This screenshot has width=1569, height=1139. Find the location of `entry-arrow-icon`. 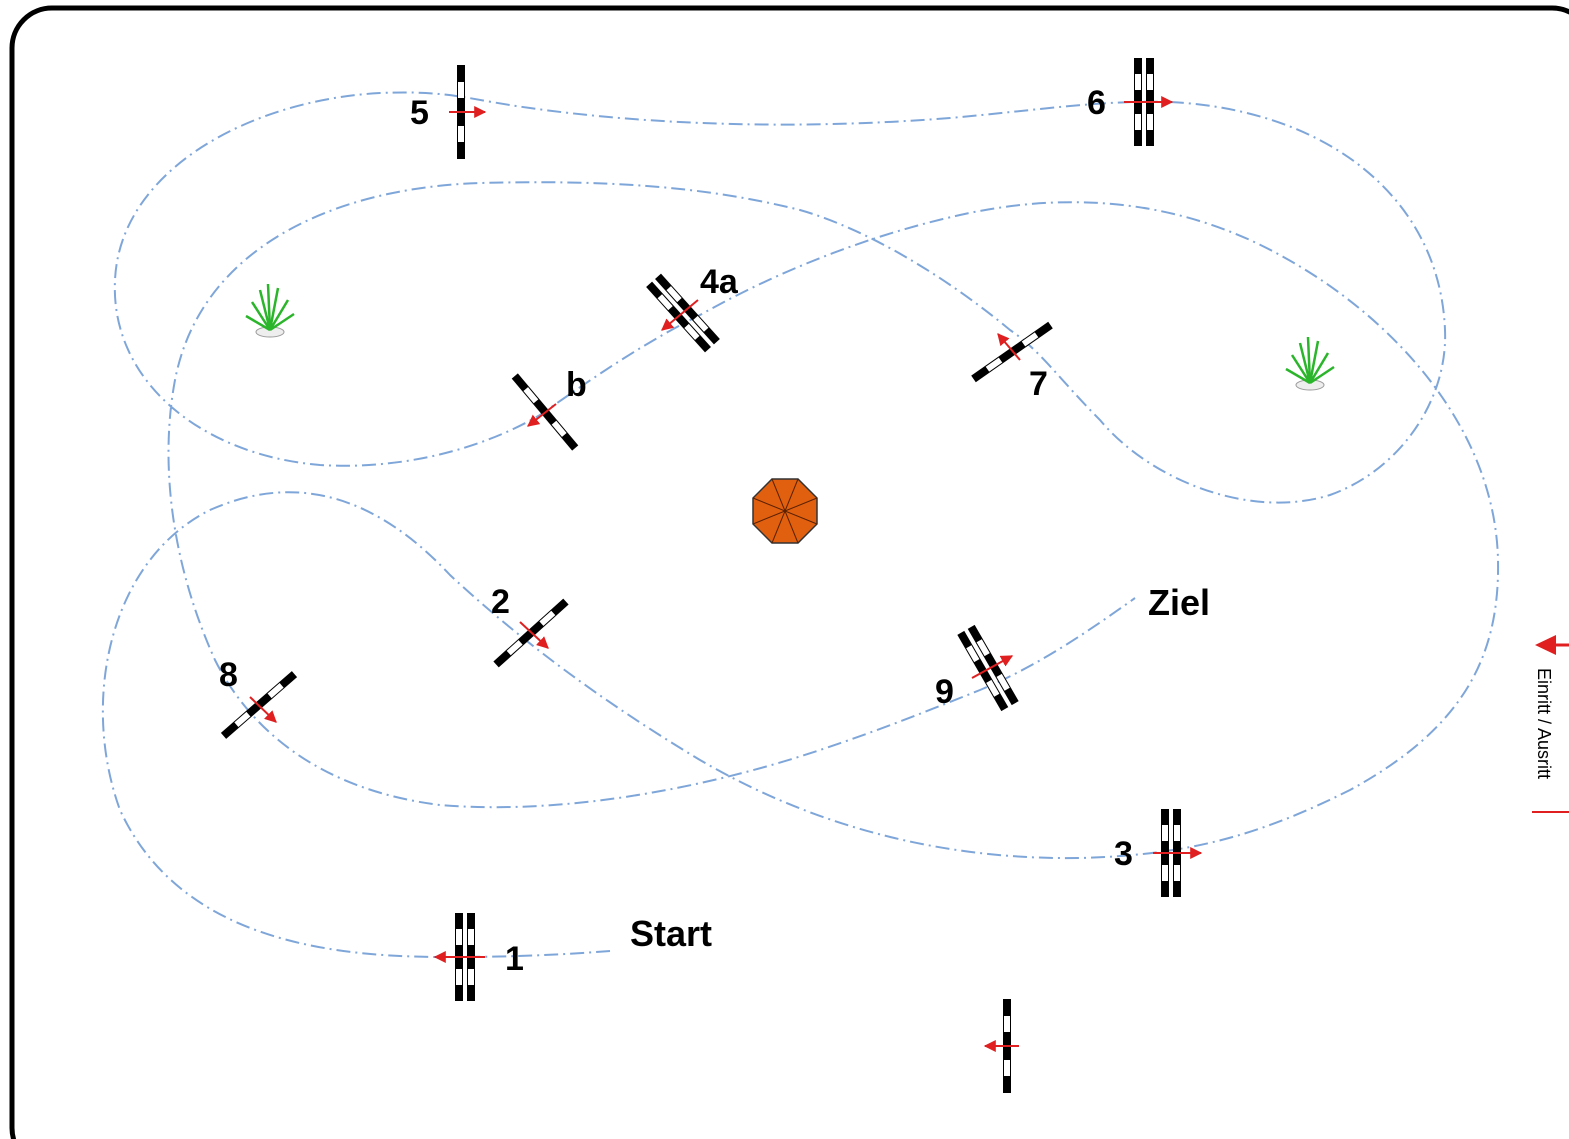

entry-arrow-icon is located at coordinates (1550, 724).